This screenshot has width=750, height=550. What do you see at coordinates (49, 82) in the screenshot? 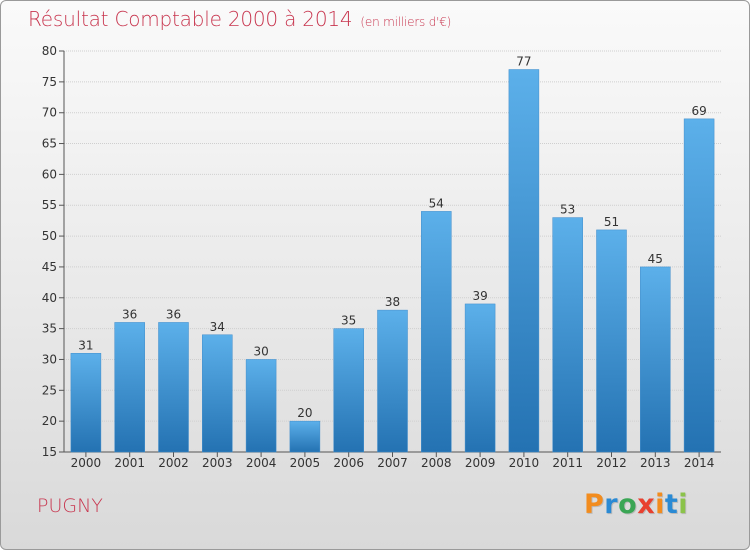
I see `y-tick-label: 75` at bounding box center [49, 82].